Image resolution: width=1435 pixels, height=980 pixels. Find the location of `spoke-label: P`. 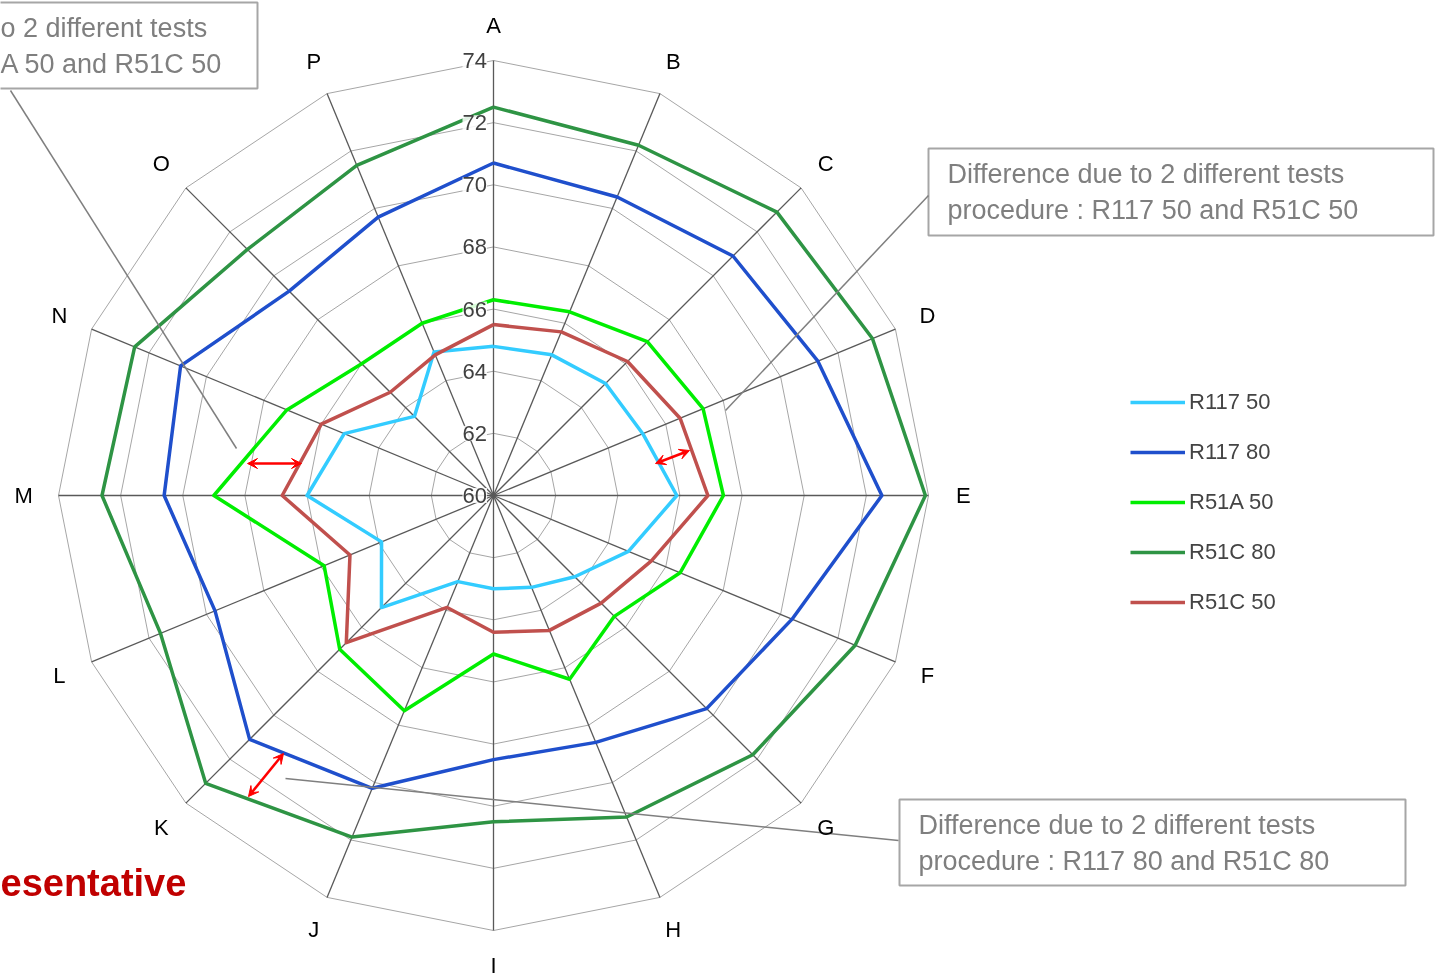

spoke-label: P is located at coordinates (314, 61).